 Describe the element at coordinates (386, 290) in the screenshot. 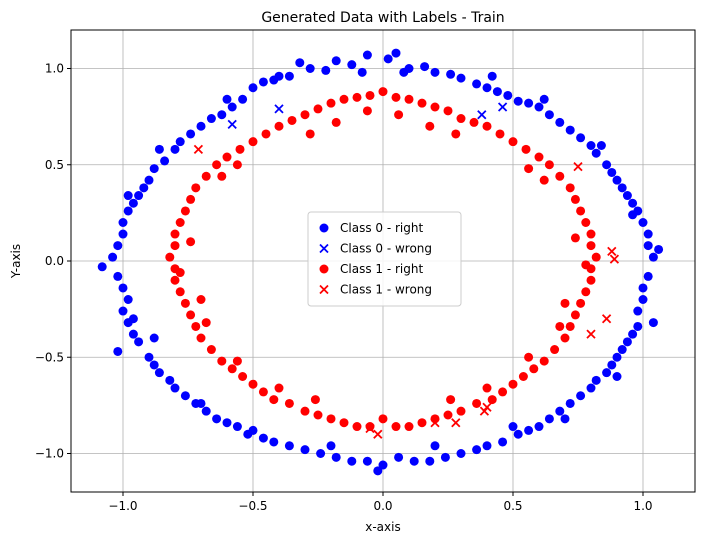

I see `legend-label-3: Class 1 - wrong` at that location.